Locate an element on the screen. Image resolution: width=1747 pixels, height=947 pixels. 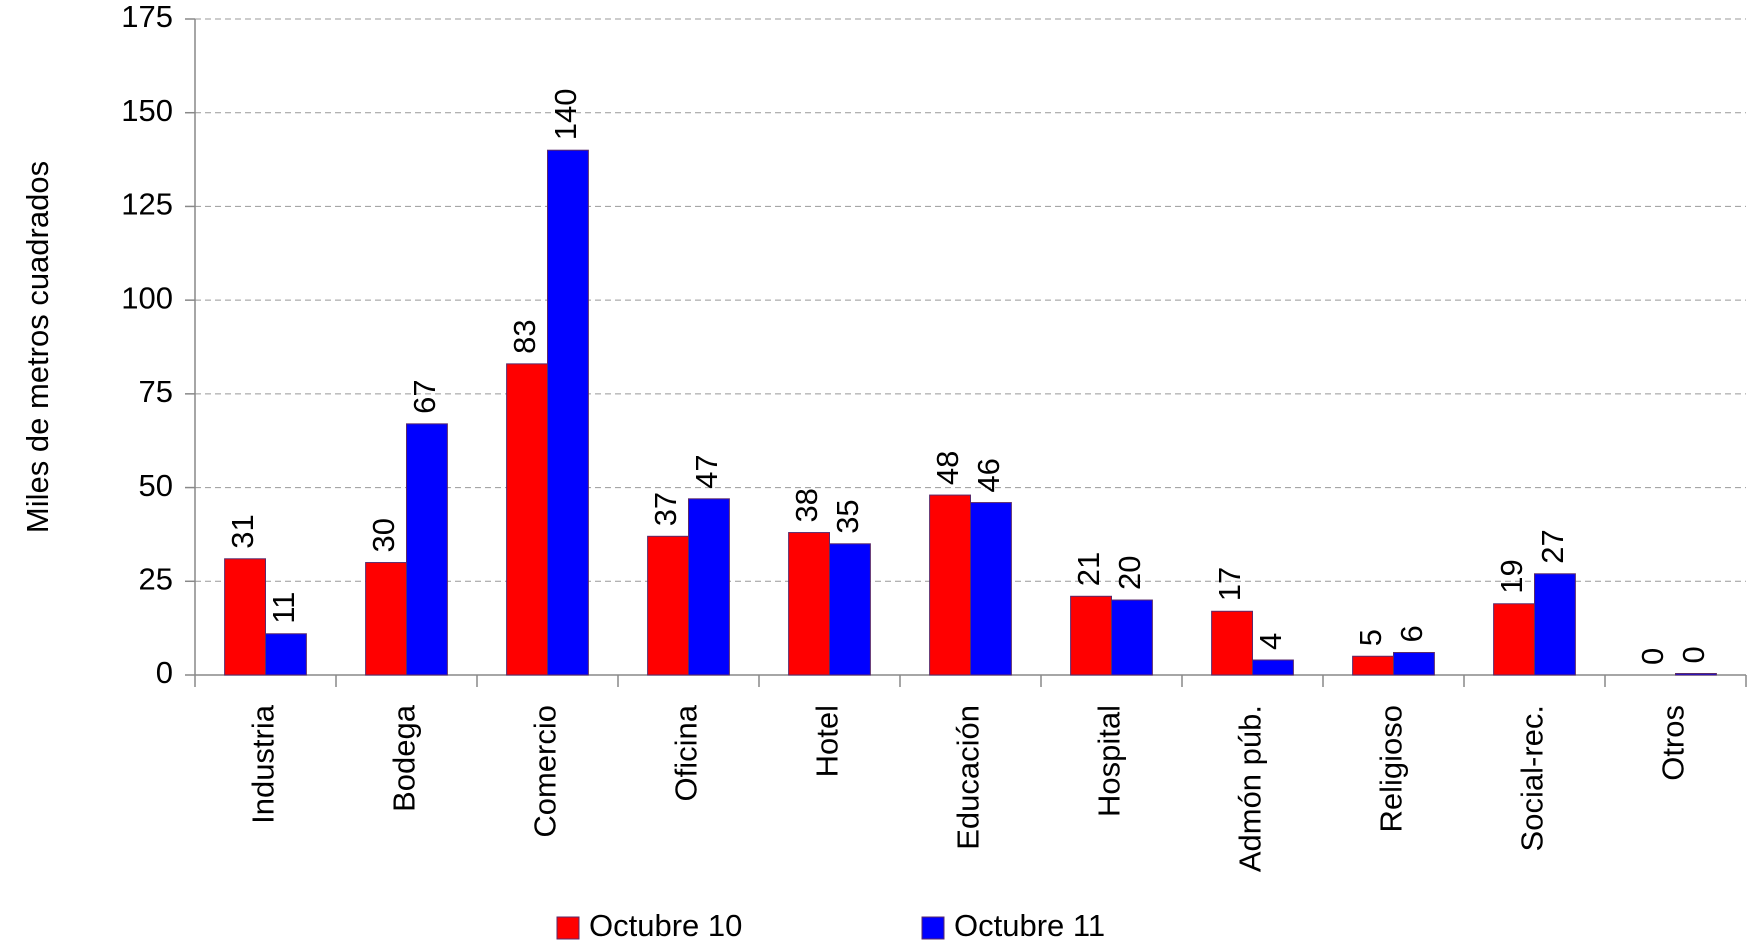
y-tick-label: 75 is located at coordinates (156, 391).